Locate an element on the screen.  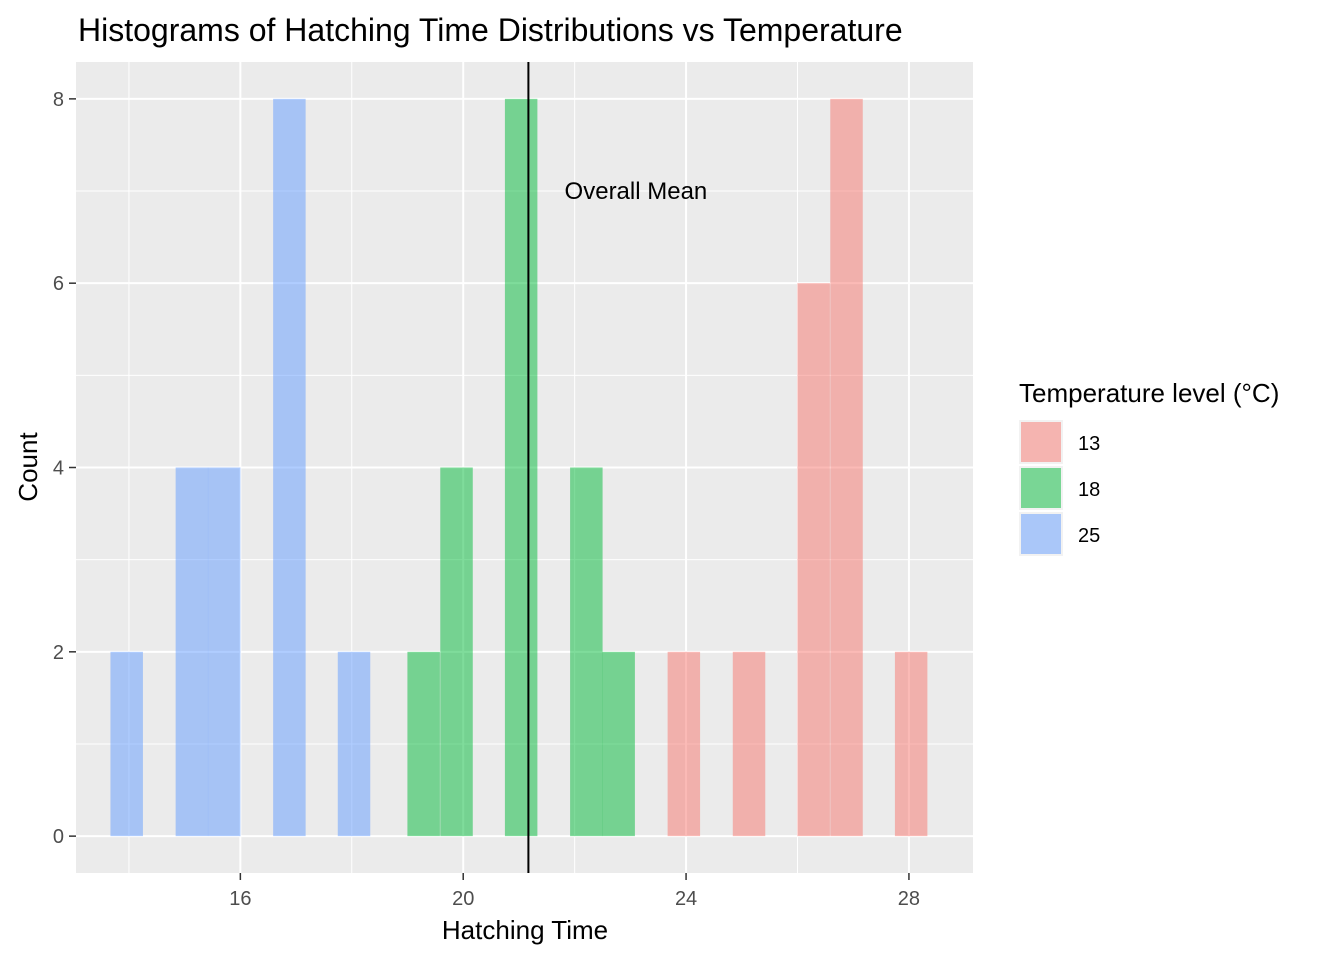
y-axis-ticks: 0 2 4 6 8 is located at coordinates (64, 468).